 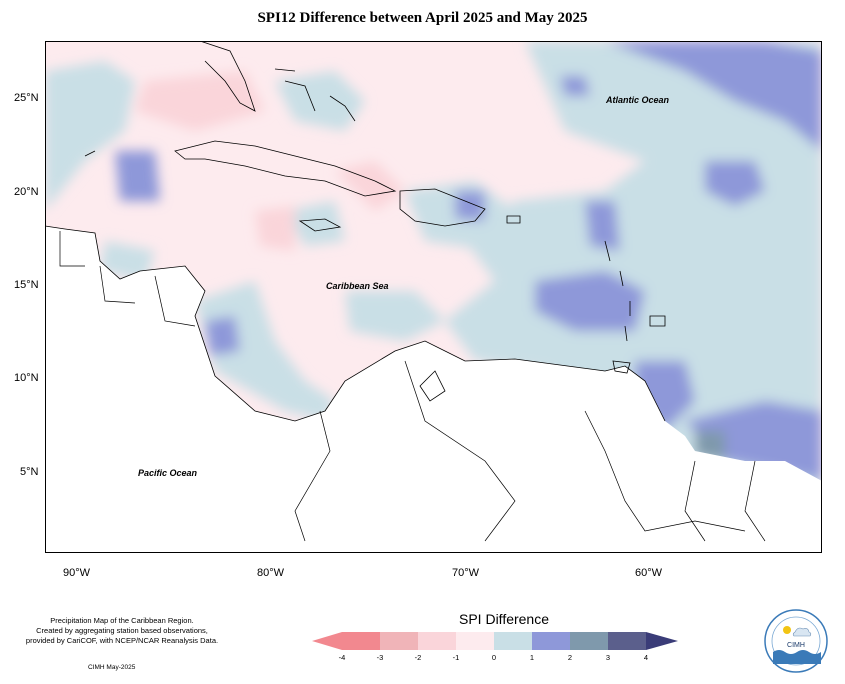 What do you see at coordinates (380, 657) in the screenshot?
I see `legend-tick-m3: -3` at bounding box center [380, 657].